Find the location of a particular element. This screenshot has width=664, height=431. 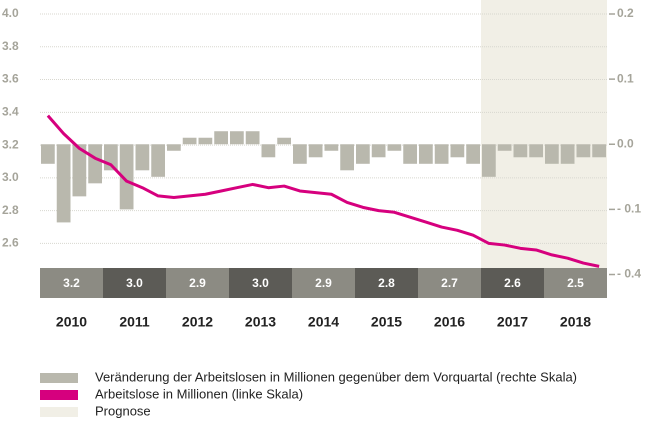

year-label: 2010 is located at coordinates (71, 322).